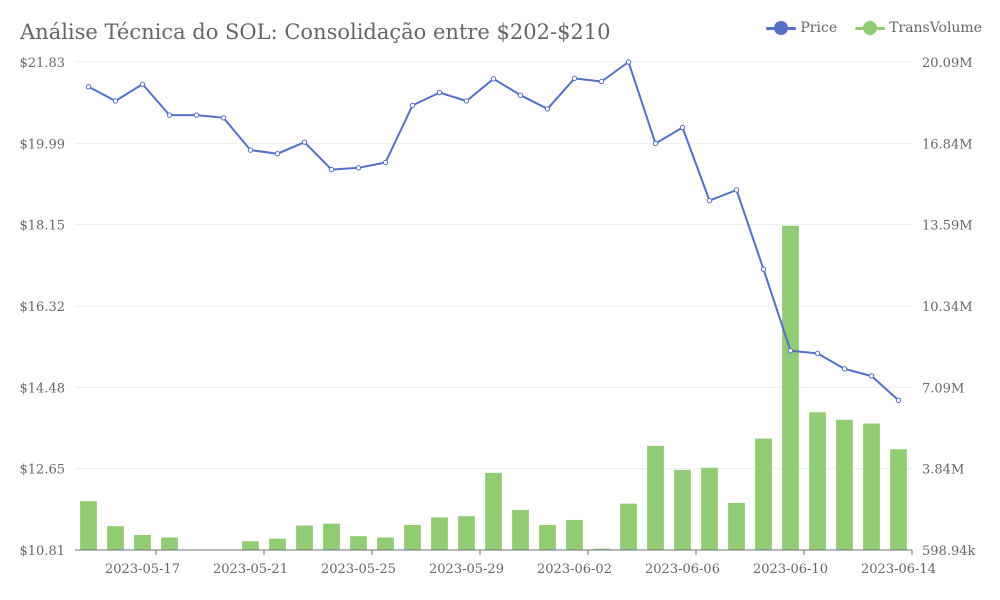 This screenshot has width=1000, height=600. Describe the element at coordinates (947, 63) in the screenshot. I see `y-right-tick-label: 20.09M` at that location.